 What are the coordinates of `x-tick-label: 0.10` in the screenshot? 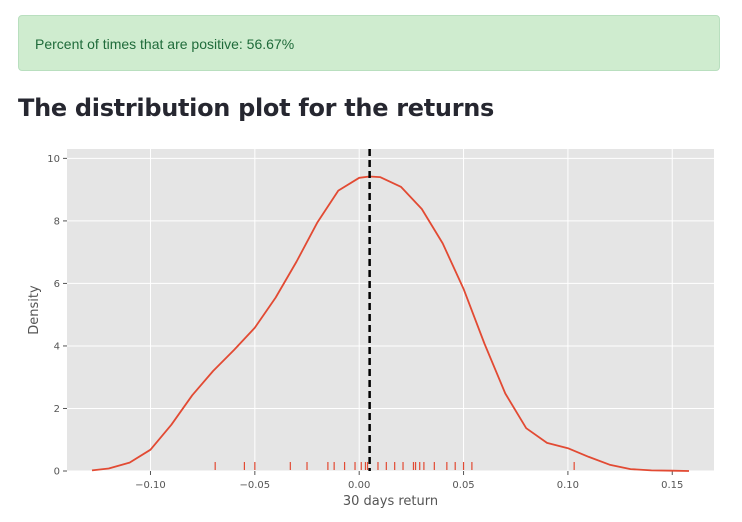 It's located at (568, 485).